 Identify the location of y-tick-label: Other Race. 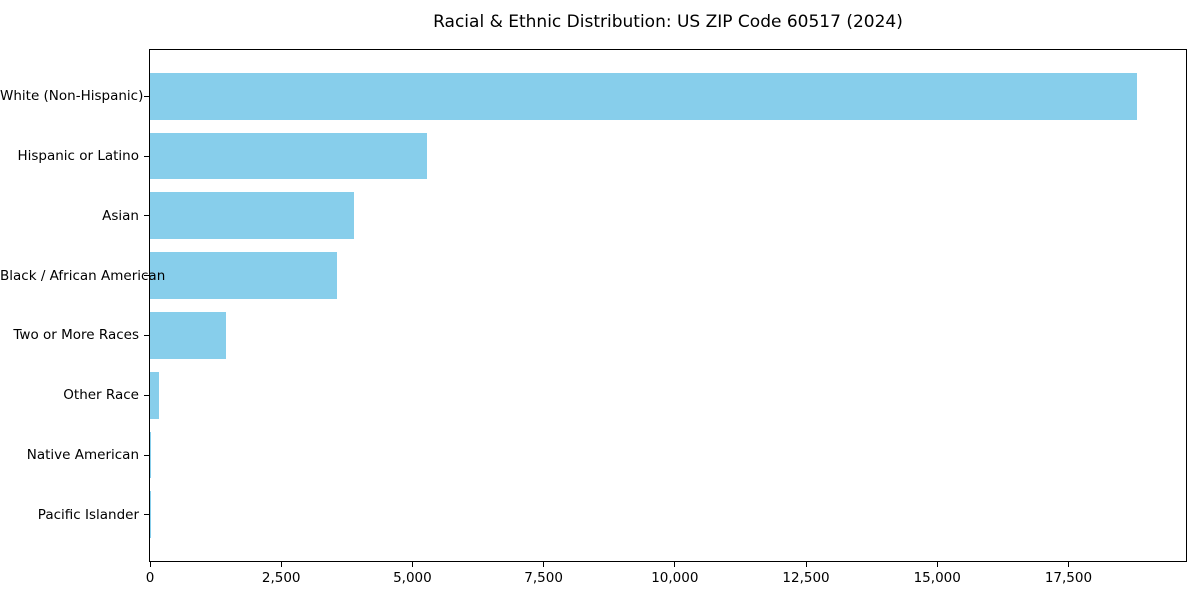
(101, 395).